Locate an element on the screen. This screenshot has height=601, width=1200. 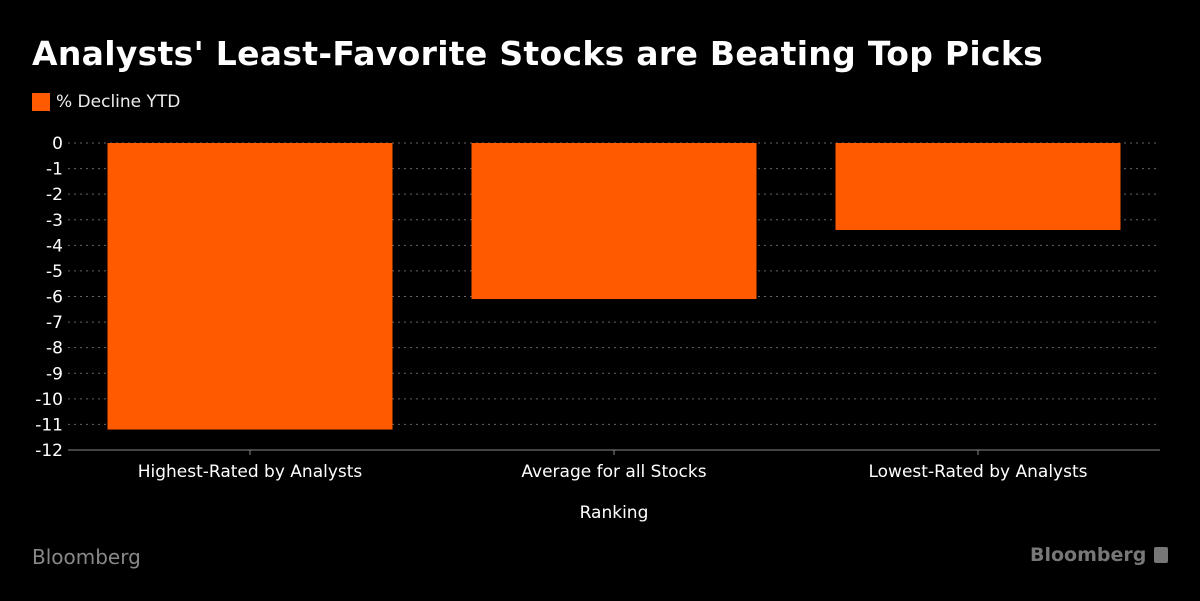
x-tick-label: Highest-Rated by Analysts is located at coordinates (250, 472).